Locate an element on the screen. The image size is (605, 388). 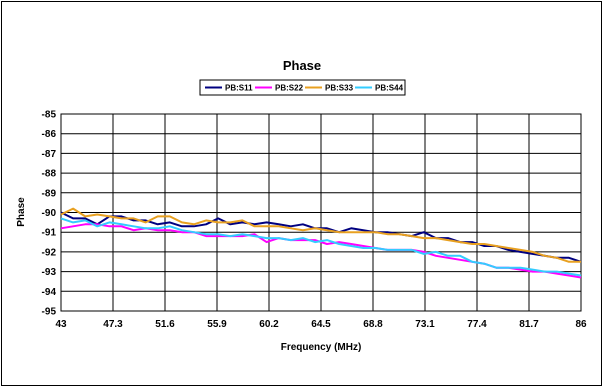
y-tick-label: -86 is located at coordinates (49, 134).